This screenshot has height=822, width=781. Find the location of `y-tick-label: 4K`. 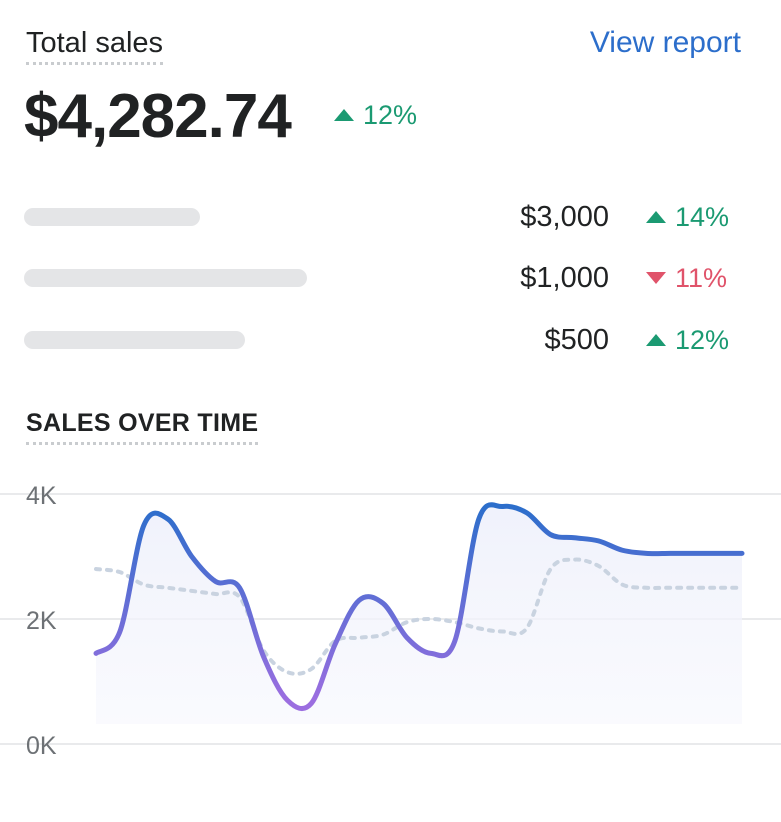

y-tick-label: 4K is located at coordinates (41, 496).